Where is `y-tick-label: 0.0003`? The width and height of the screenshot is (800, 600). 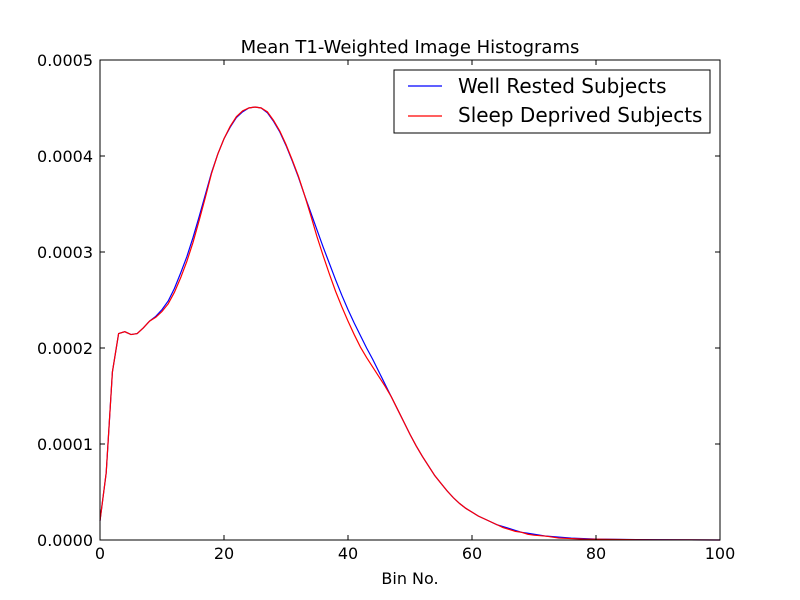 y-tick-label: 0.0003 is located at coordinates (65, 252).